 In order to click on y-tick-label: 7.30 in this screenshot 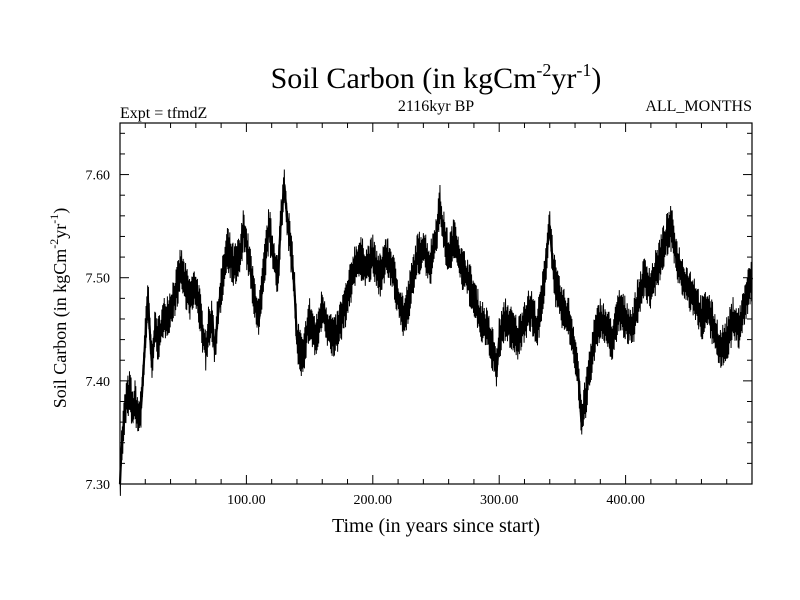, I will do `click(98, 485)`.